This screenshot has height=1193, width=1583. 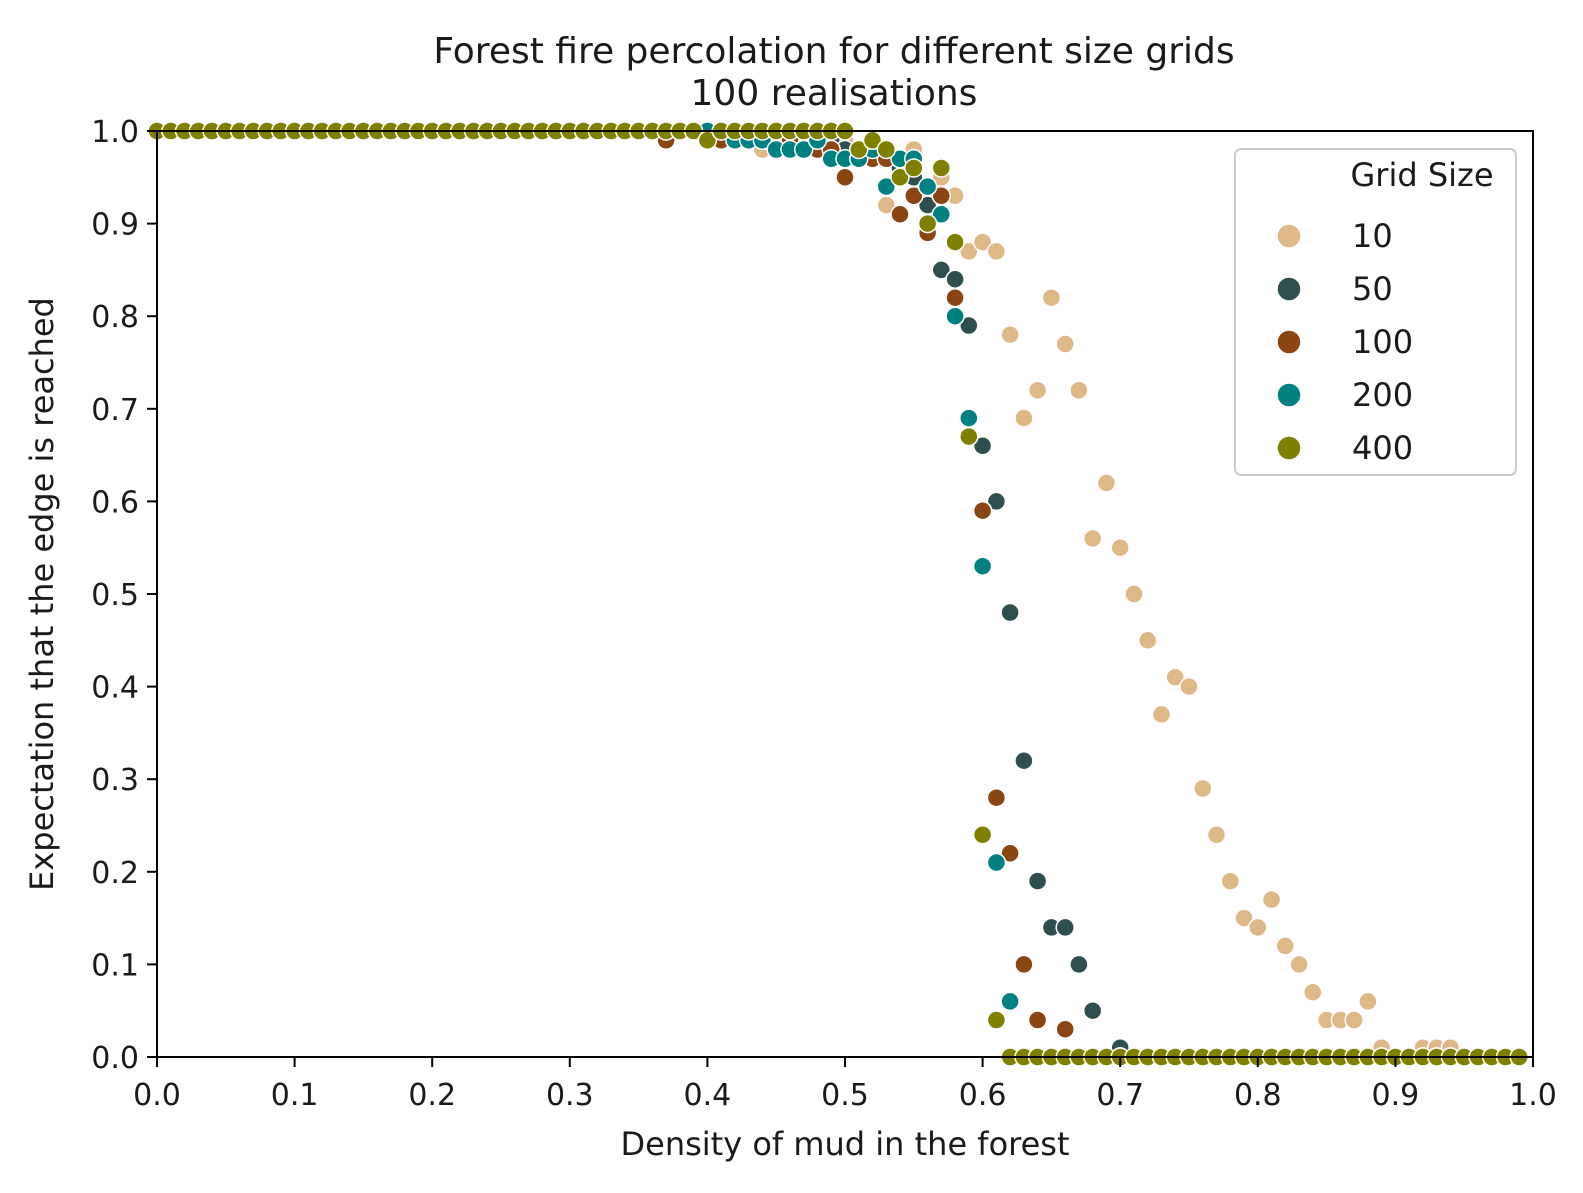 I want to click on legend-items: 10 50 100 200 400, so click(x=1344, y=342).